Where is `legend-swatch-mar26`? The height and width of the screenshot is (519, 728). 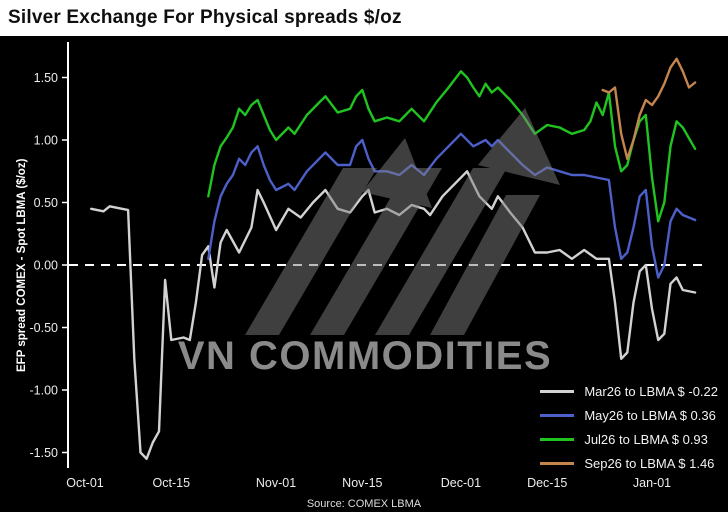 legend-swatch-mar26 is located at coordinates (557, 391).